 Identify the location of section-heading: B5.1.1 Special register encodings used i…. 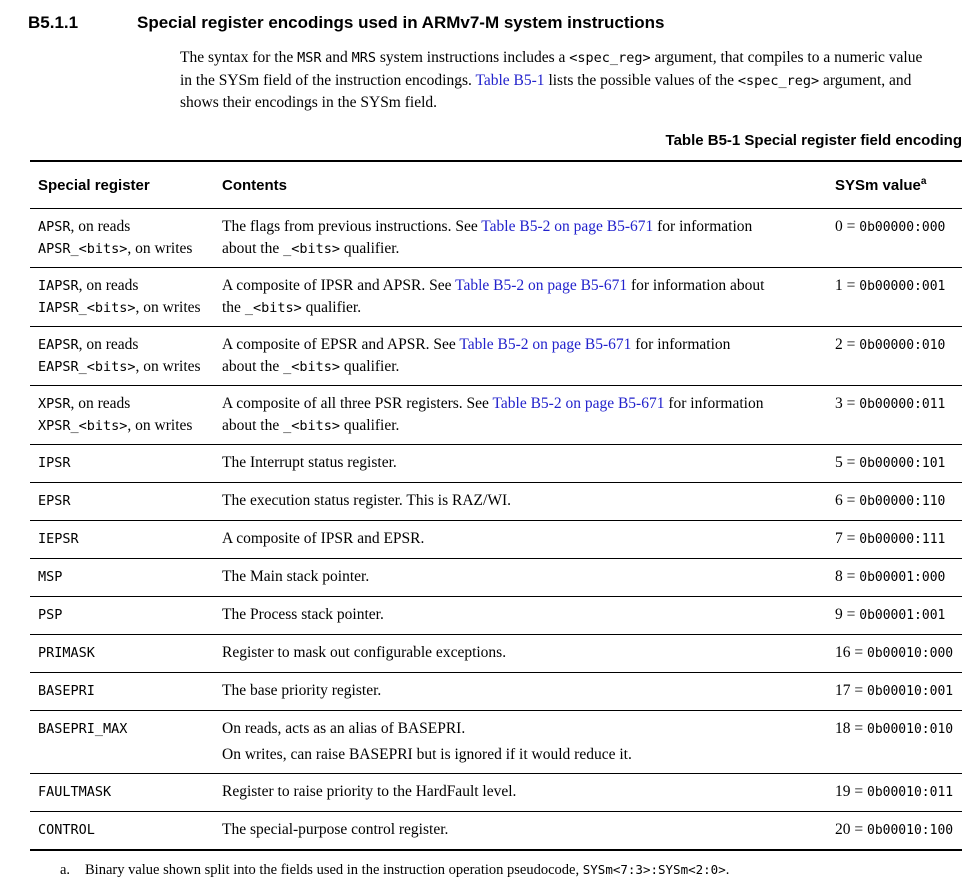
(346, 23).